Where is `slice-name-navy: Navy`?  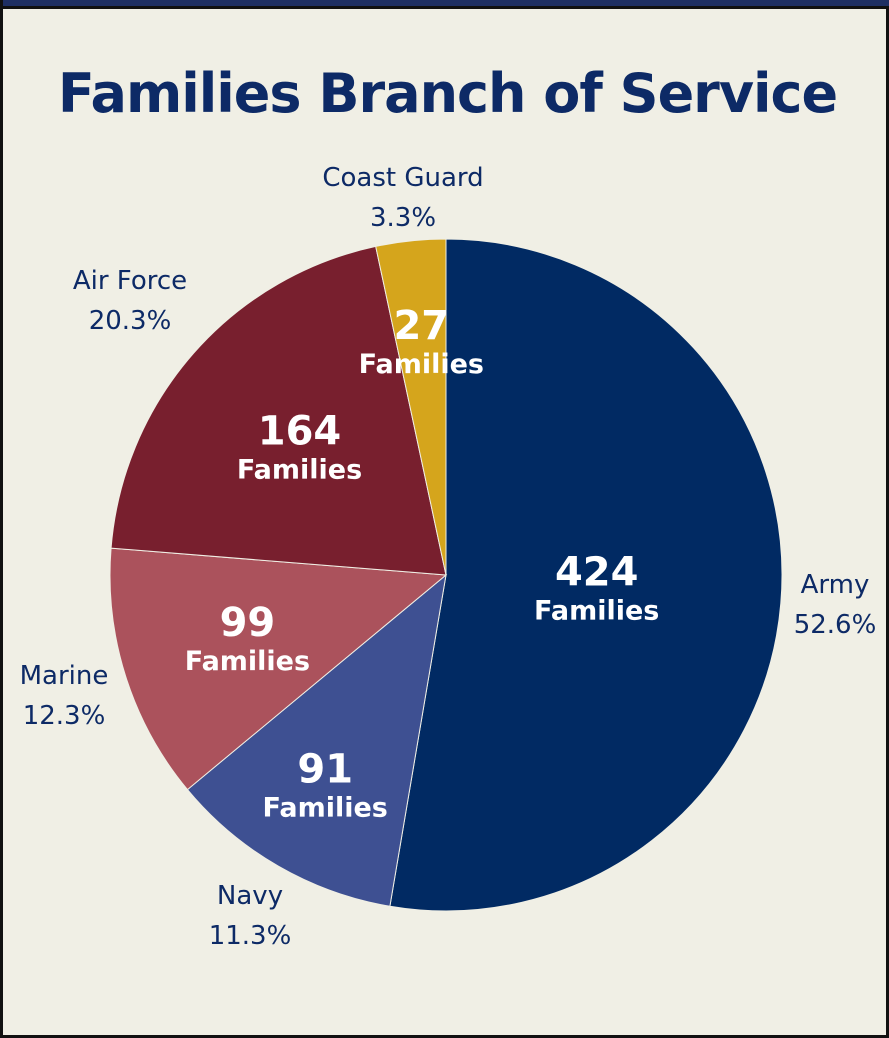
slice-name-navy: Navy is located at coordinates (250, 896).